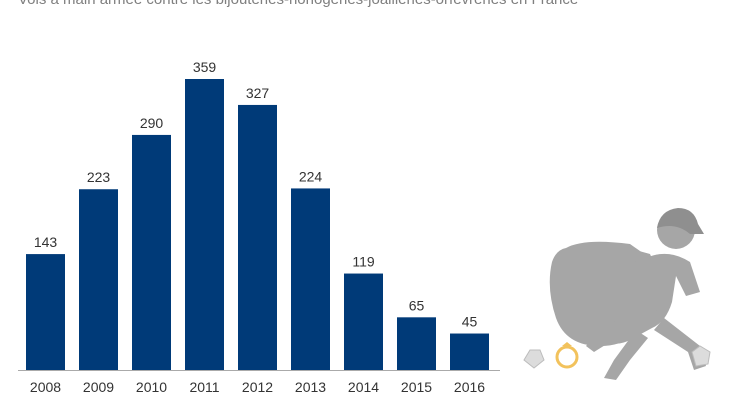  I want to click on bar-2015, so click(416, 343).